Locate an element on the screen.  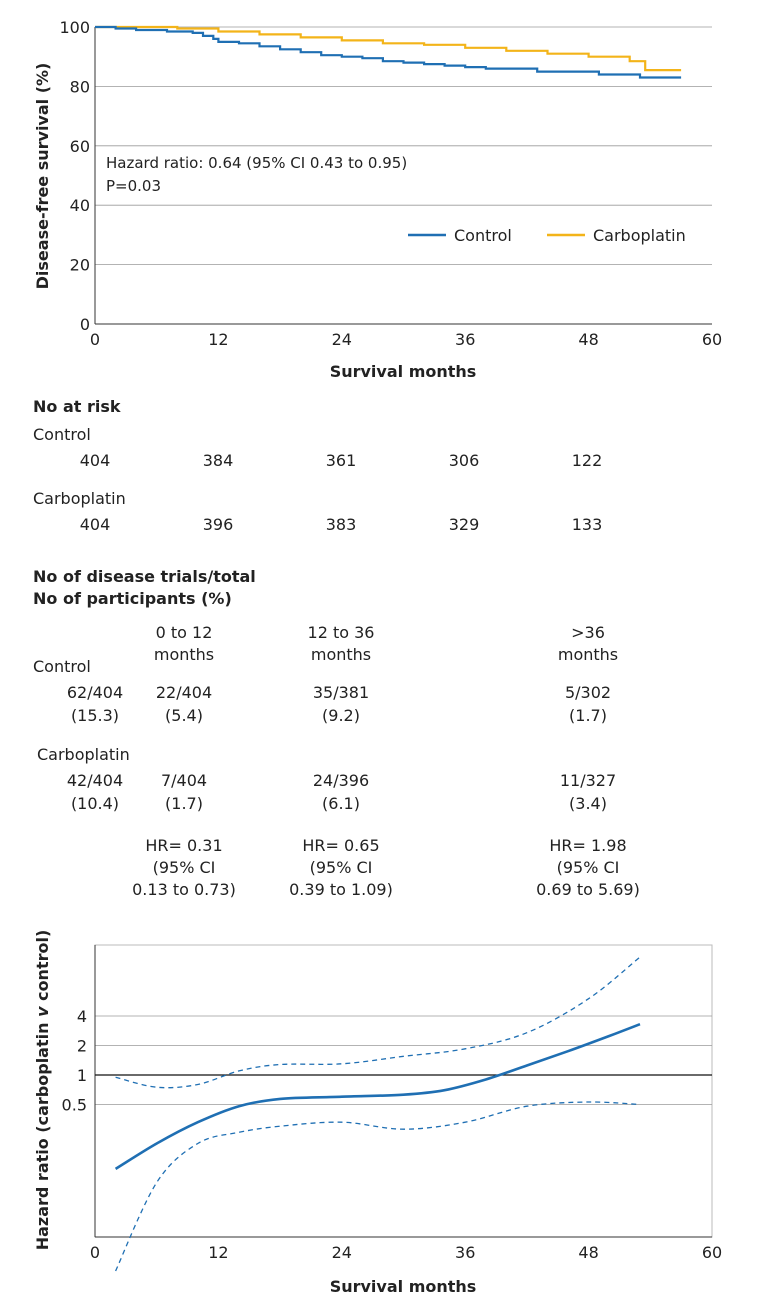
hr-y-tick-label-2: 2 is located at coordinates (82, 1046).